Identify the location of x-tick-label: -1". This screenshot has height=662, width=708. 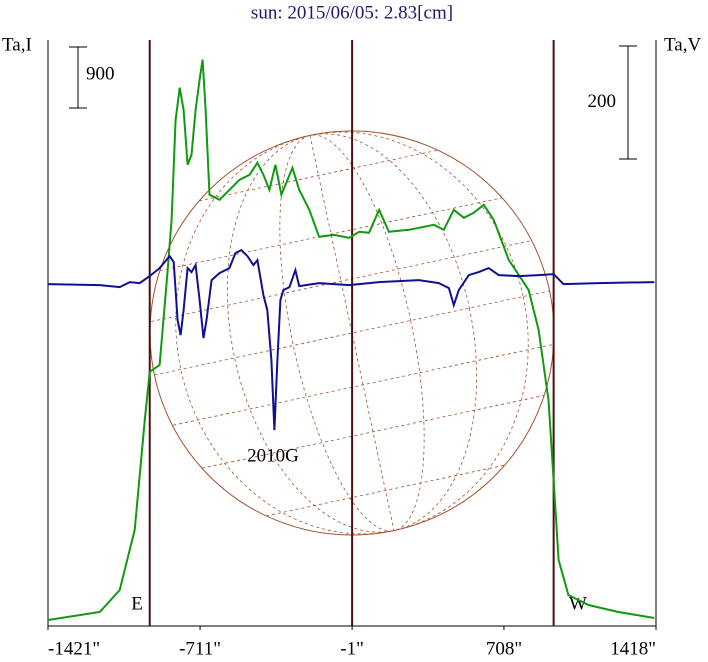
(352, 648).